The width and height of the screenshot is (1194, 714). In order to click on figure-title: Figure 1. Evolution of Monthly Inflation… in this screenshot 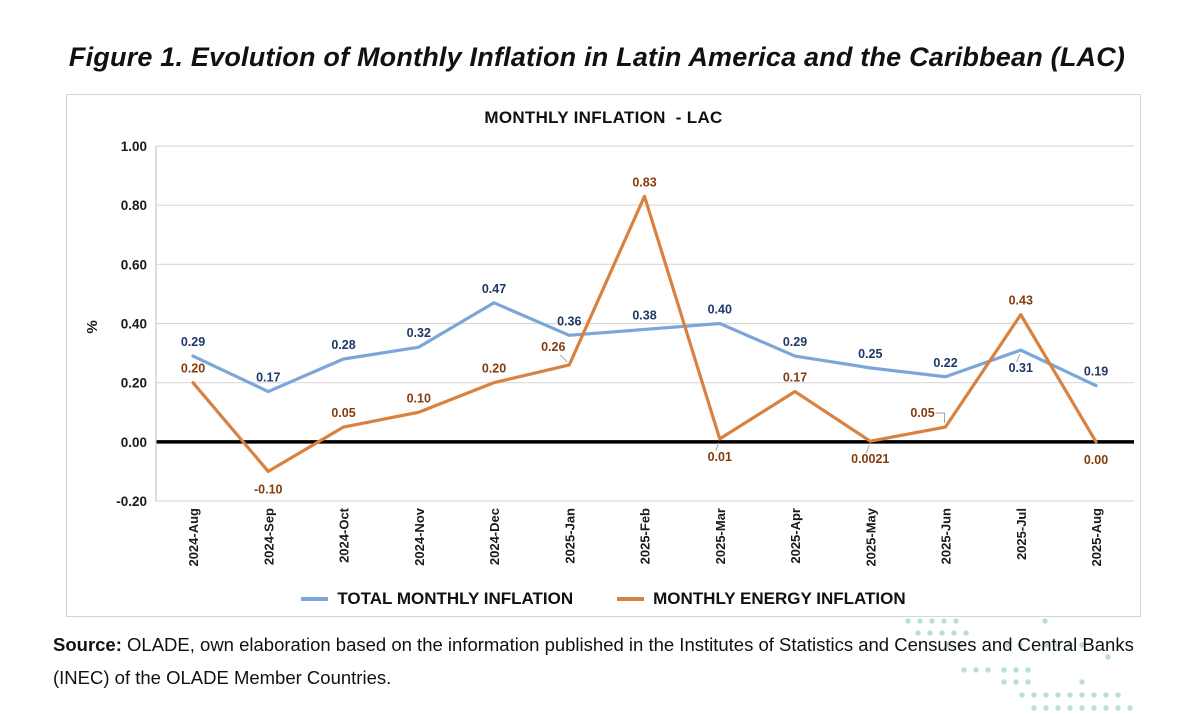, I will do `click(597, 57)`.